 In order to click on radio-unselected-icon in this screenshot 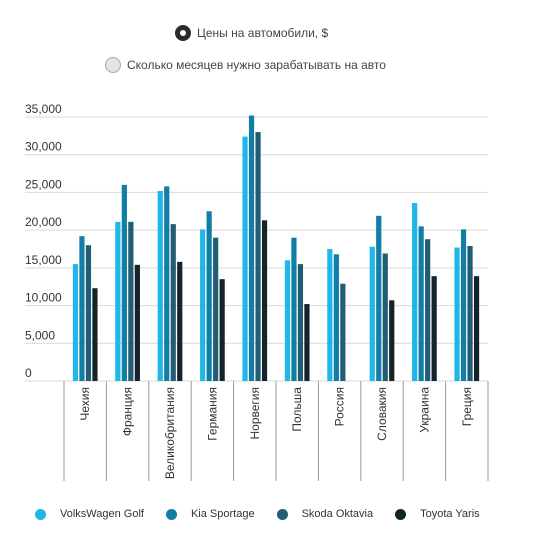, I will do `click(113, 65)`.